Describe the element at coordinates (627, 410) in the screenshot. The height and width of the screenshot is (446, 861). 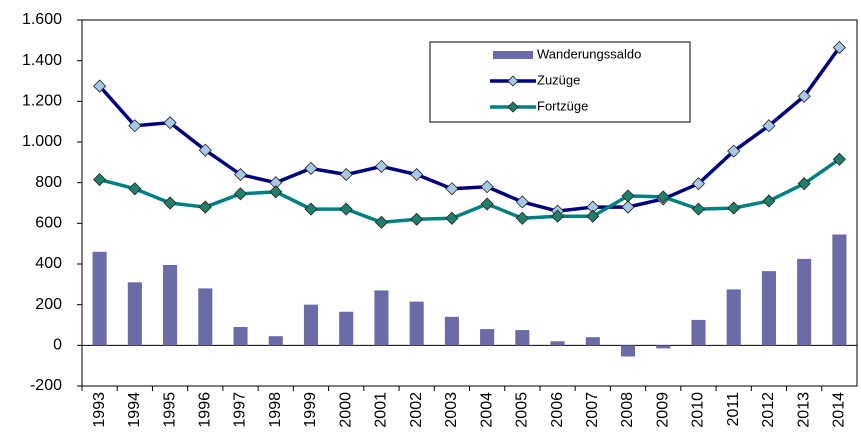
I see `x-tick-label: 2008` at that location.